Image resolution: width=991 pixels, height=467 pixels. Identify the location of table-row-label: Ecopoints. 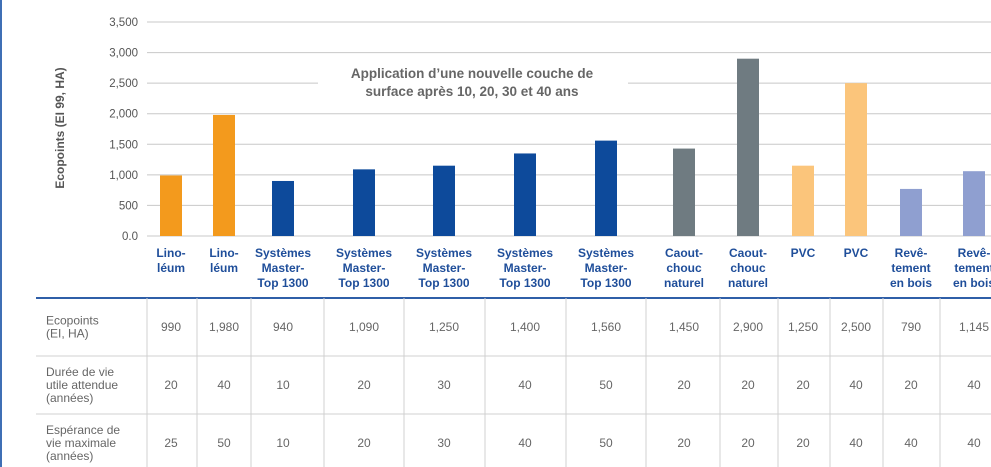
(72, 321).